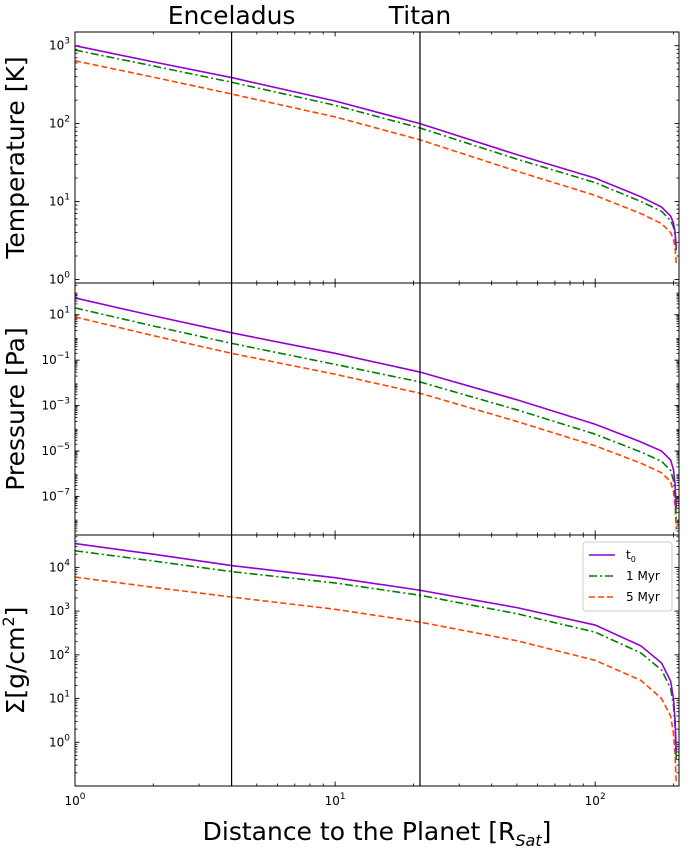 Image resolution: width=686 pixels, height=853 pixels. I want to click on moon-labels: Enceladus Titan, so click(309, 15).